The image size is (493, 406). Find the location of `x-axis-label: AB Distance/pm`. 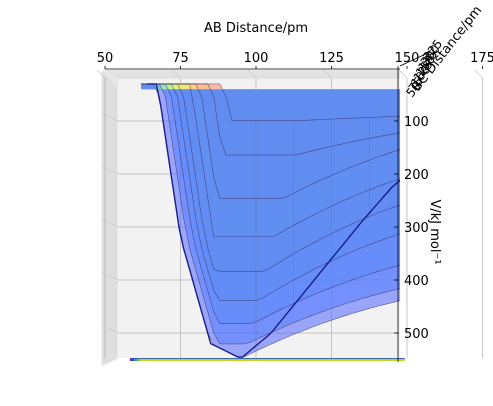

x-axis-label: AB Distance/pm is located at coordinates (256, 28).